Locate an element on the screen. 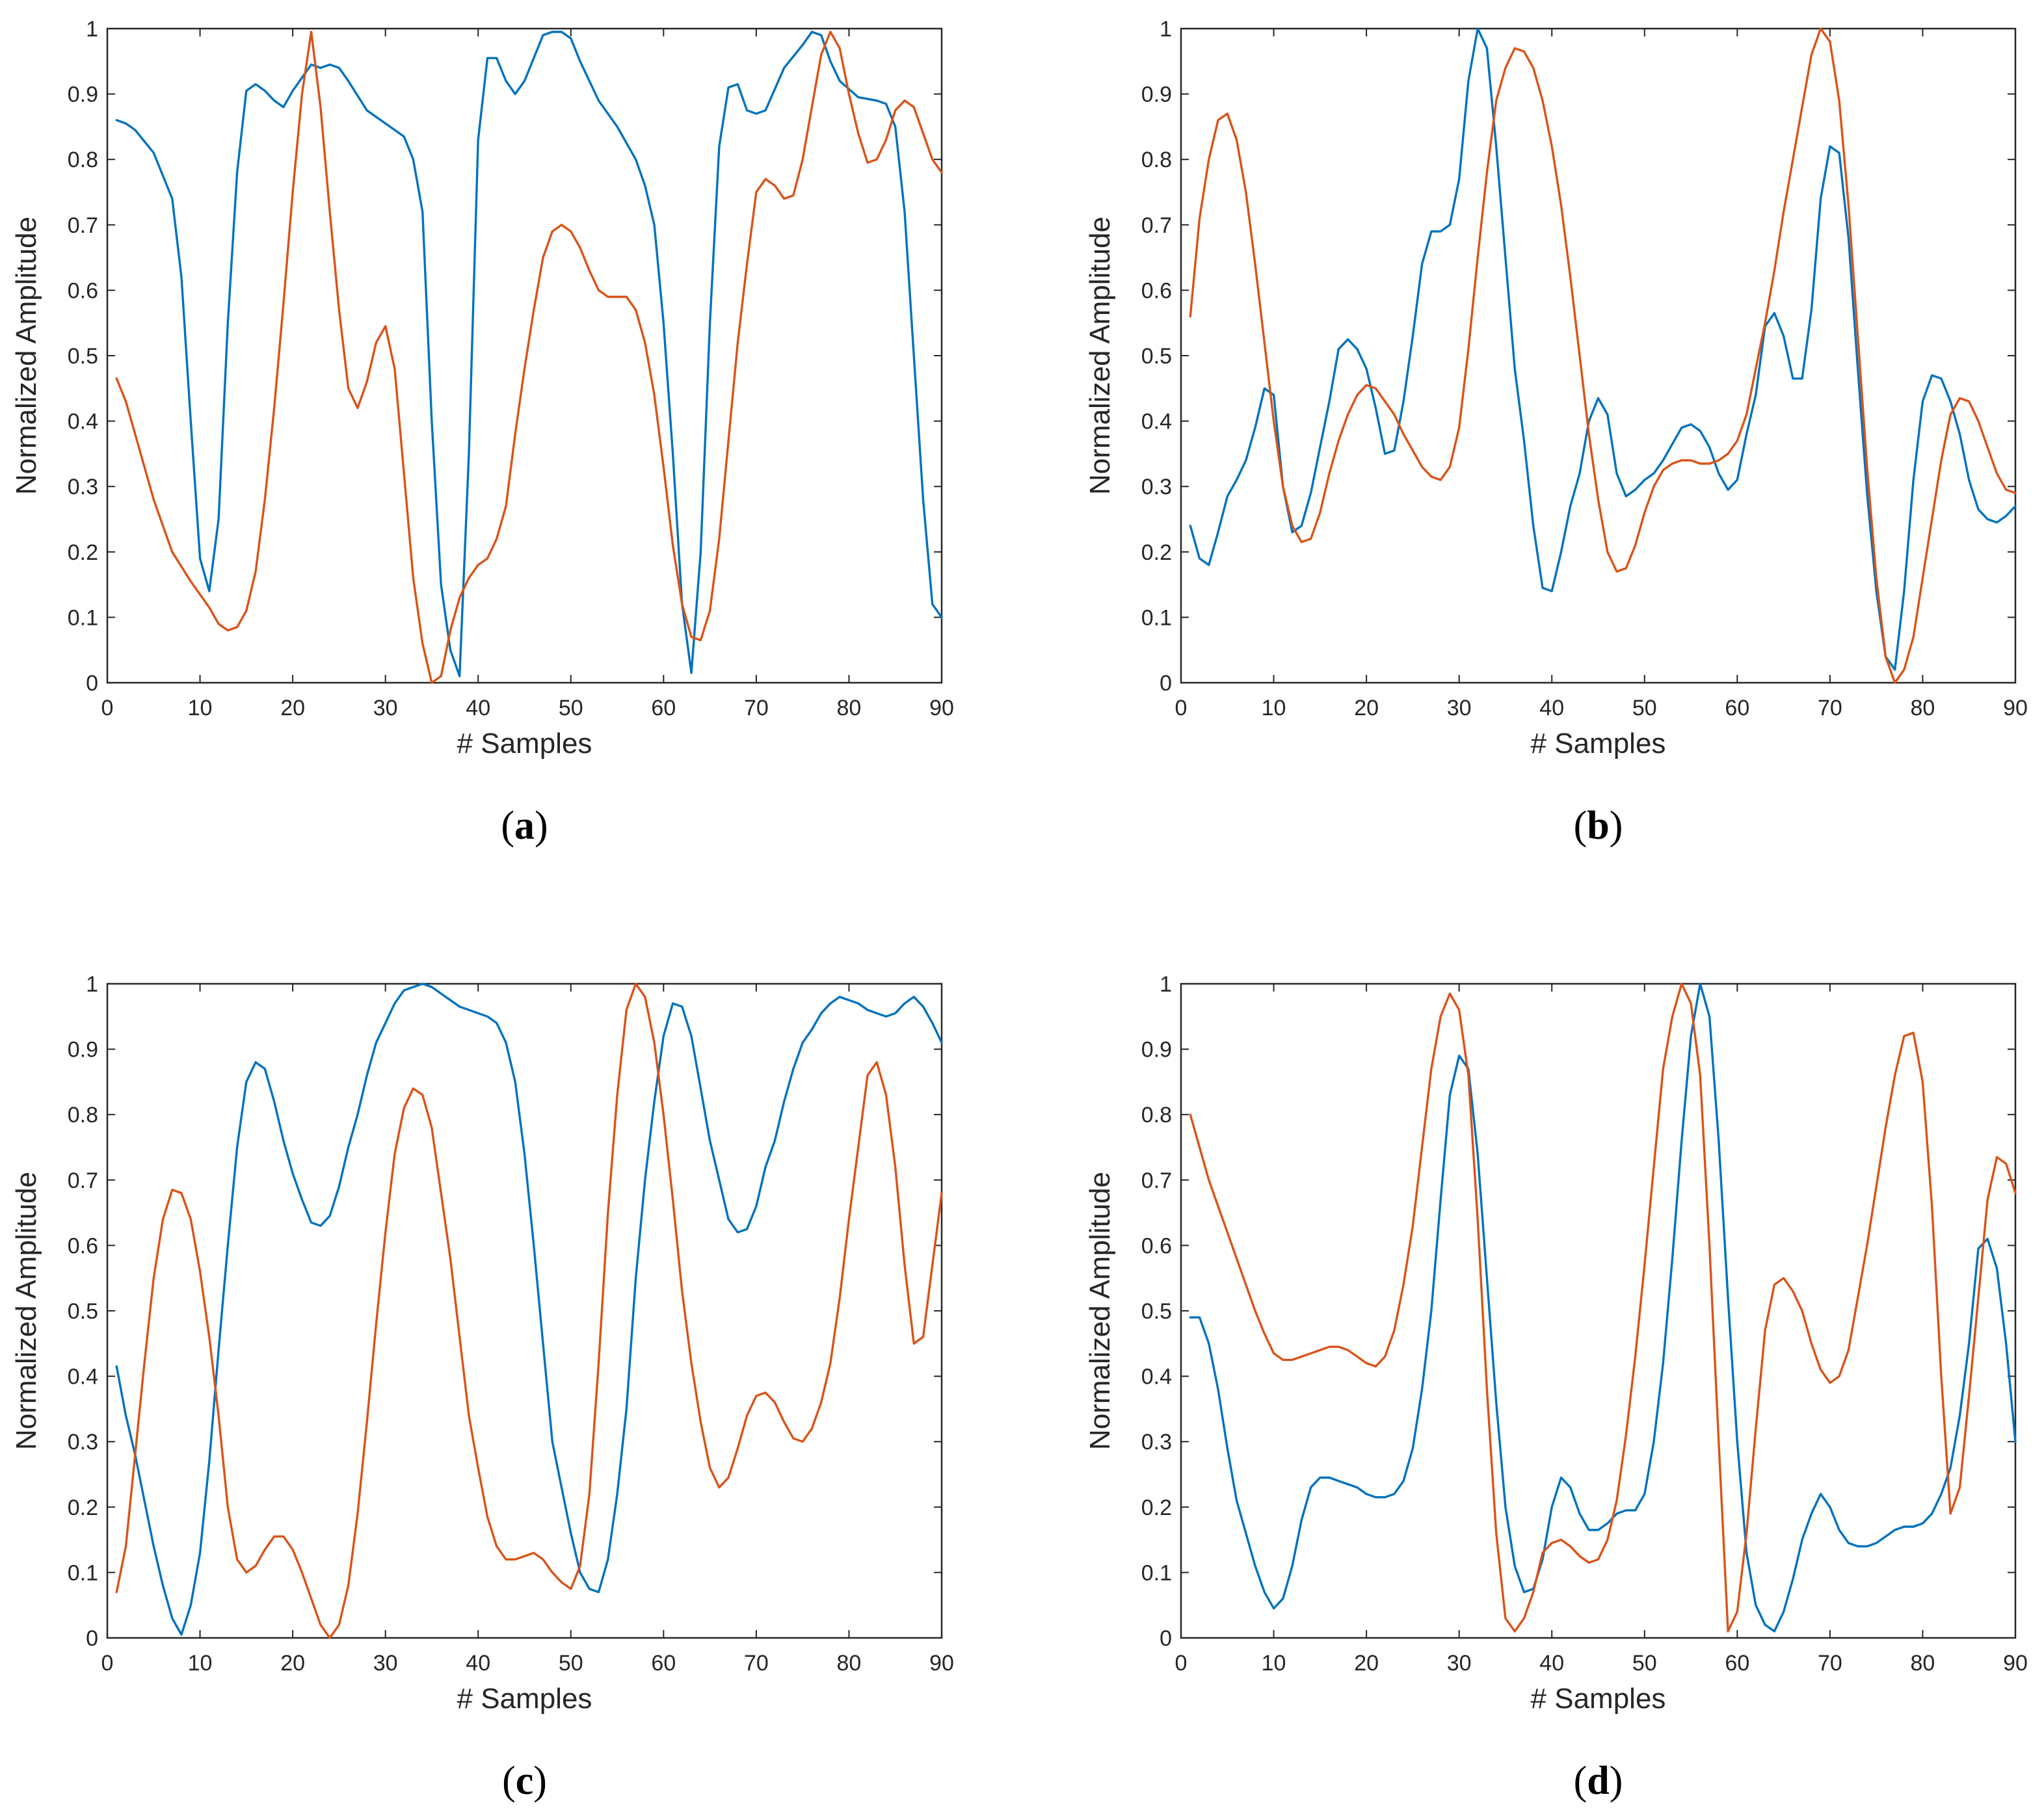  panel-caption: (d) is located at coordinates (1598, 1781).